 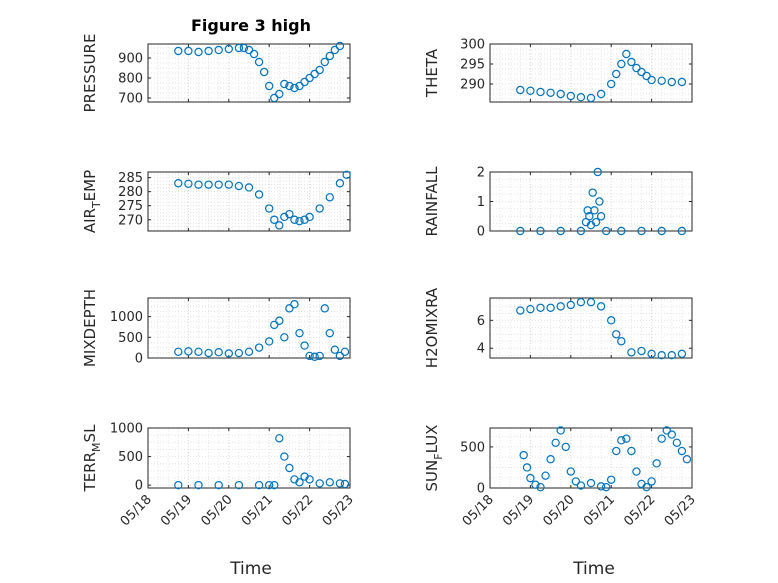 What do you see at coordinates (338, 510) in the screenshot?
I see `x-tick-label: 05/23` at bounding box center [338, 510].